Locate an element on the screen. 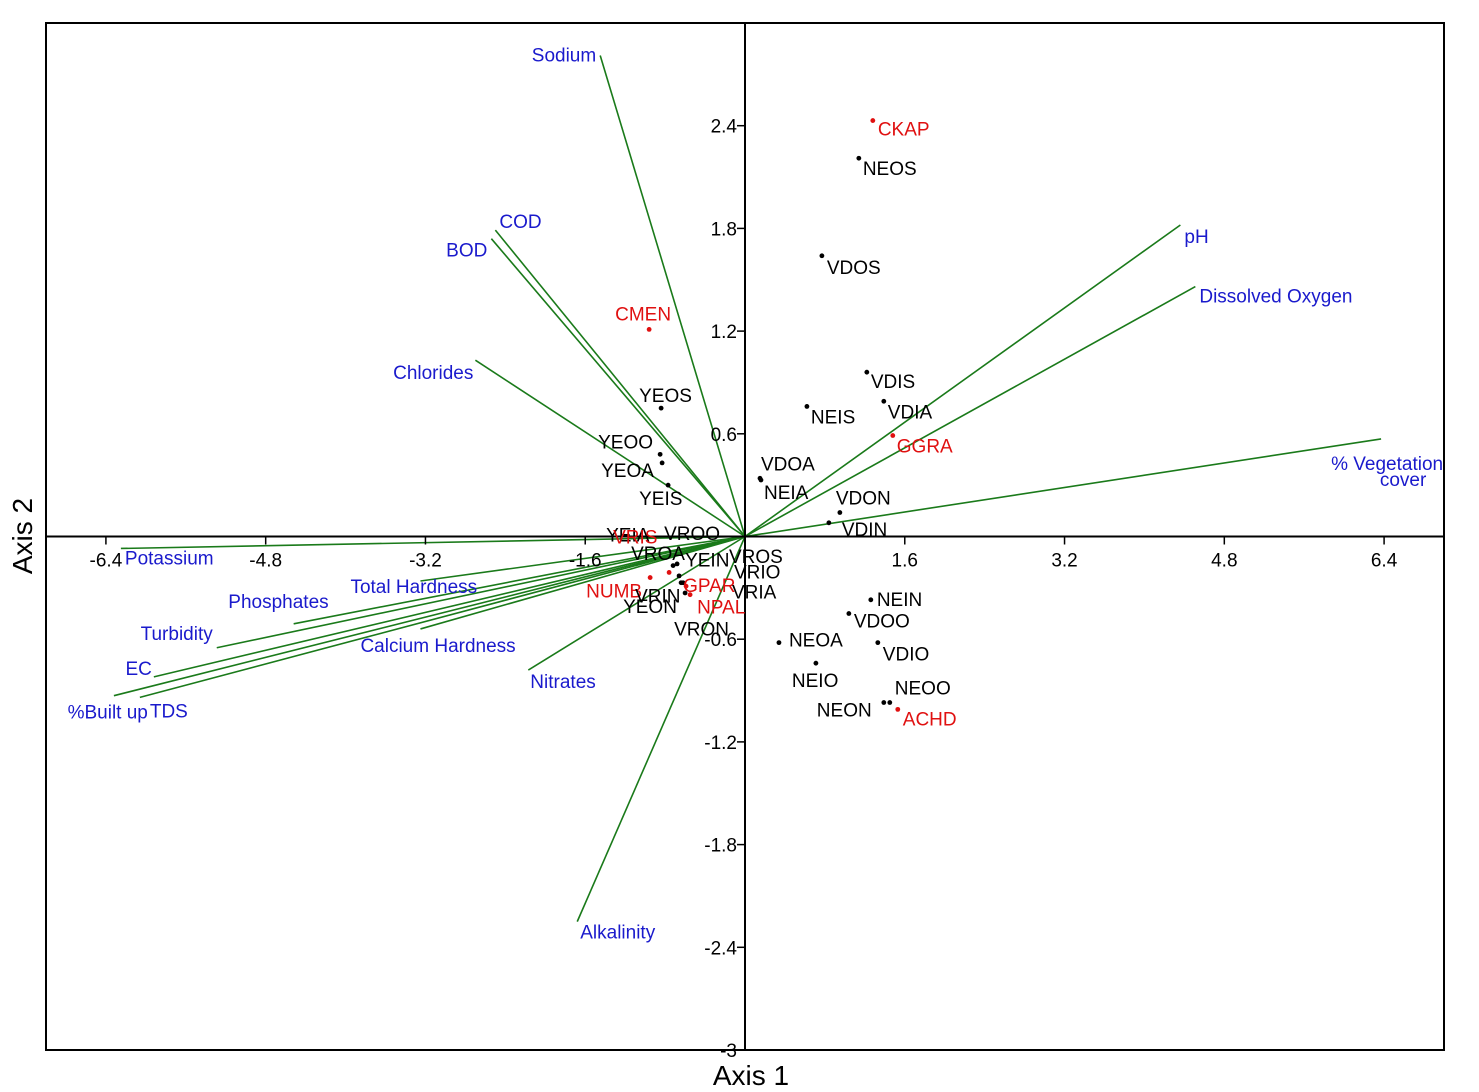 This screenshot has width=1479, height=1092. vector-label-vegetation-line2: cover is located at coordinates (1403, 480).